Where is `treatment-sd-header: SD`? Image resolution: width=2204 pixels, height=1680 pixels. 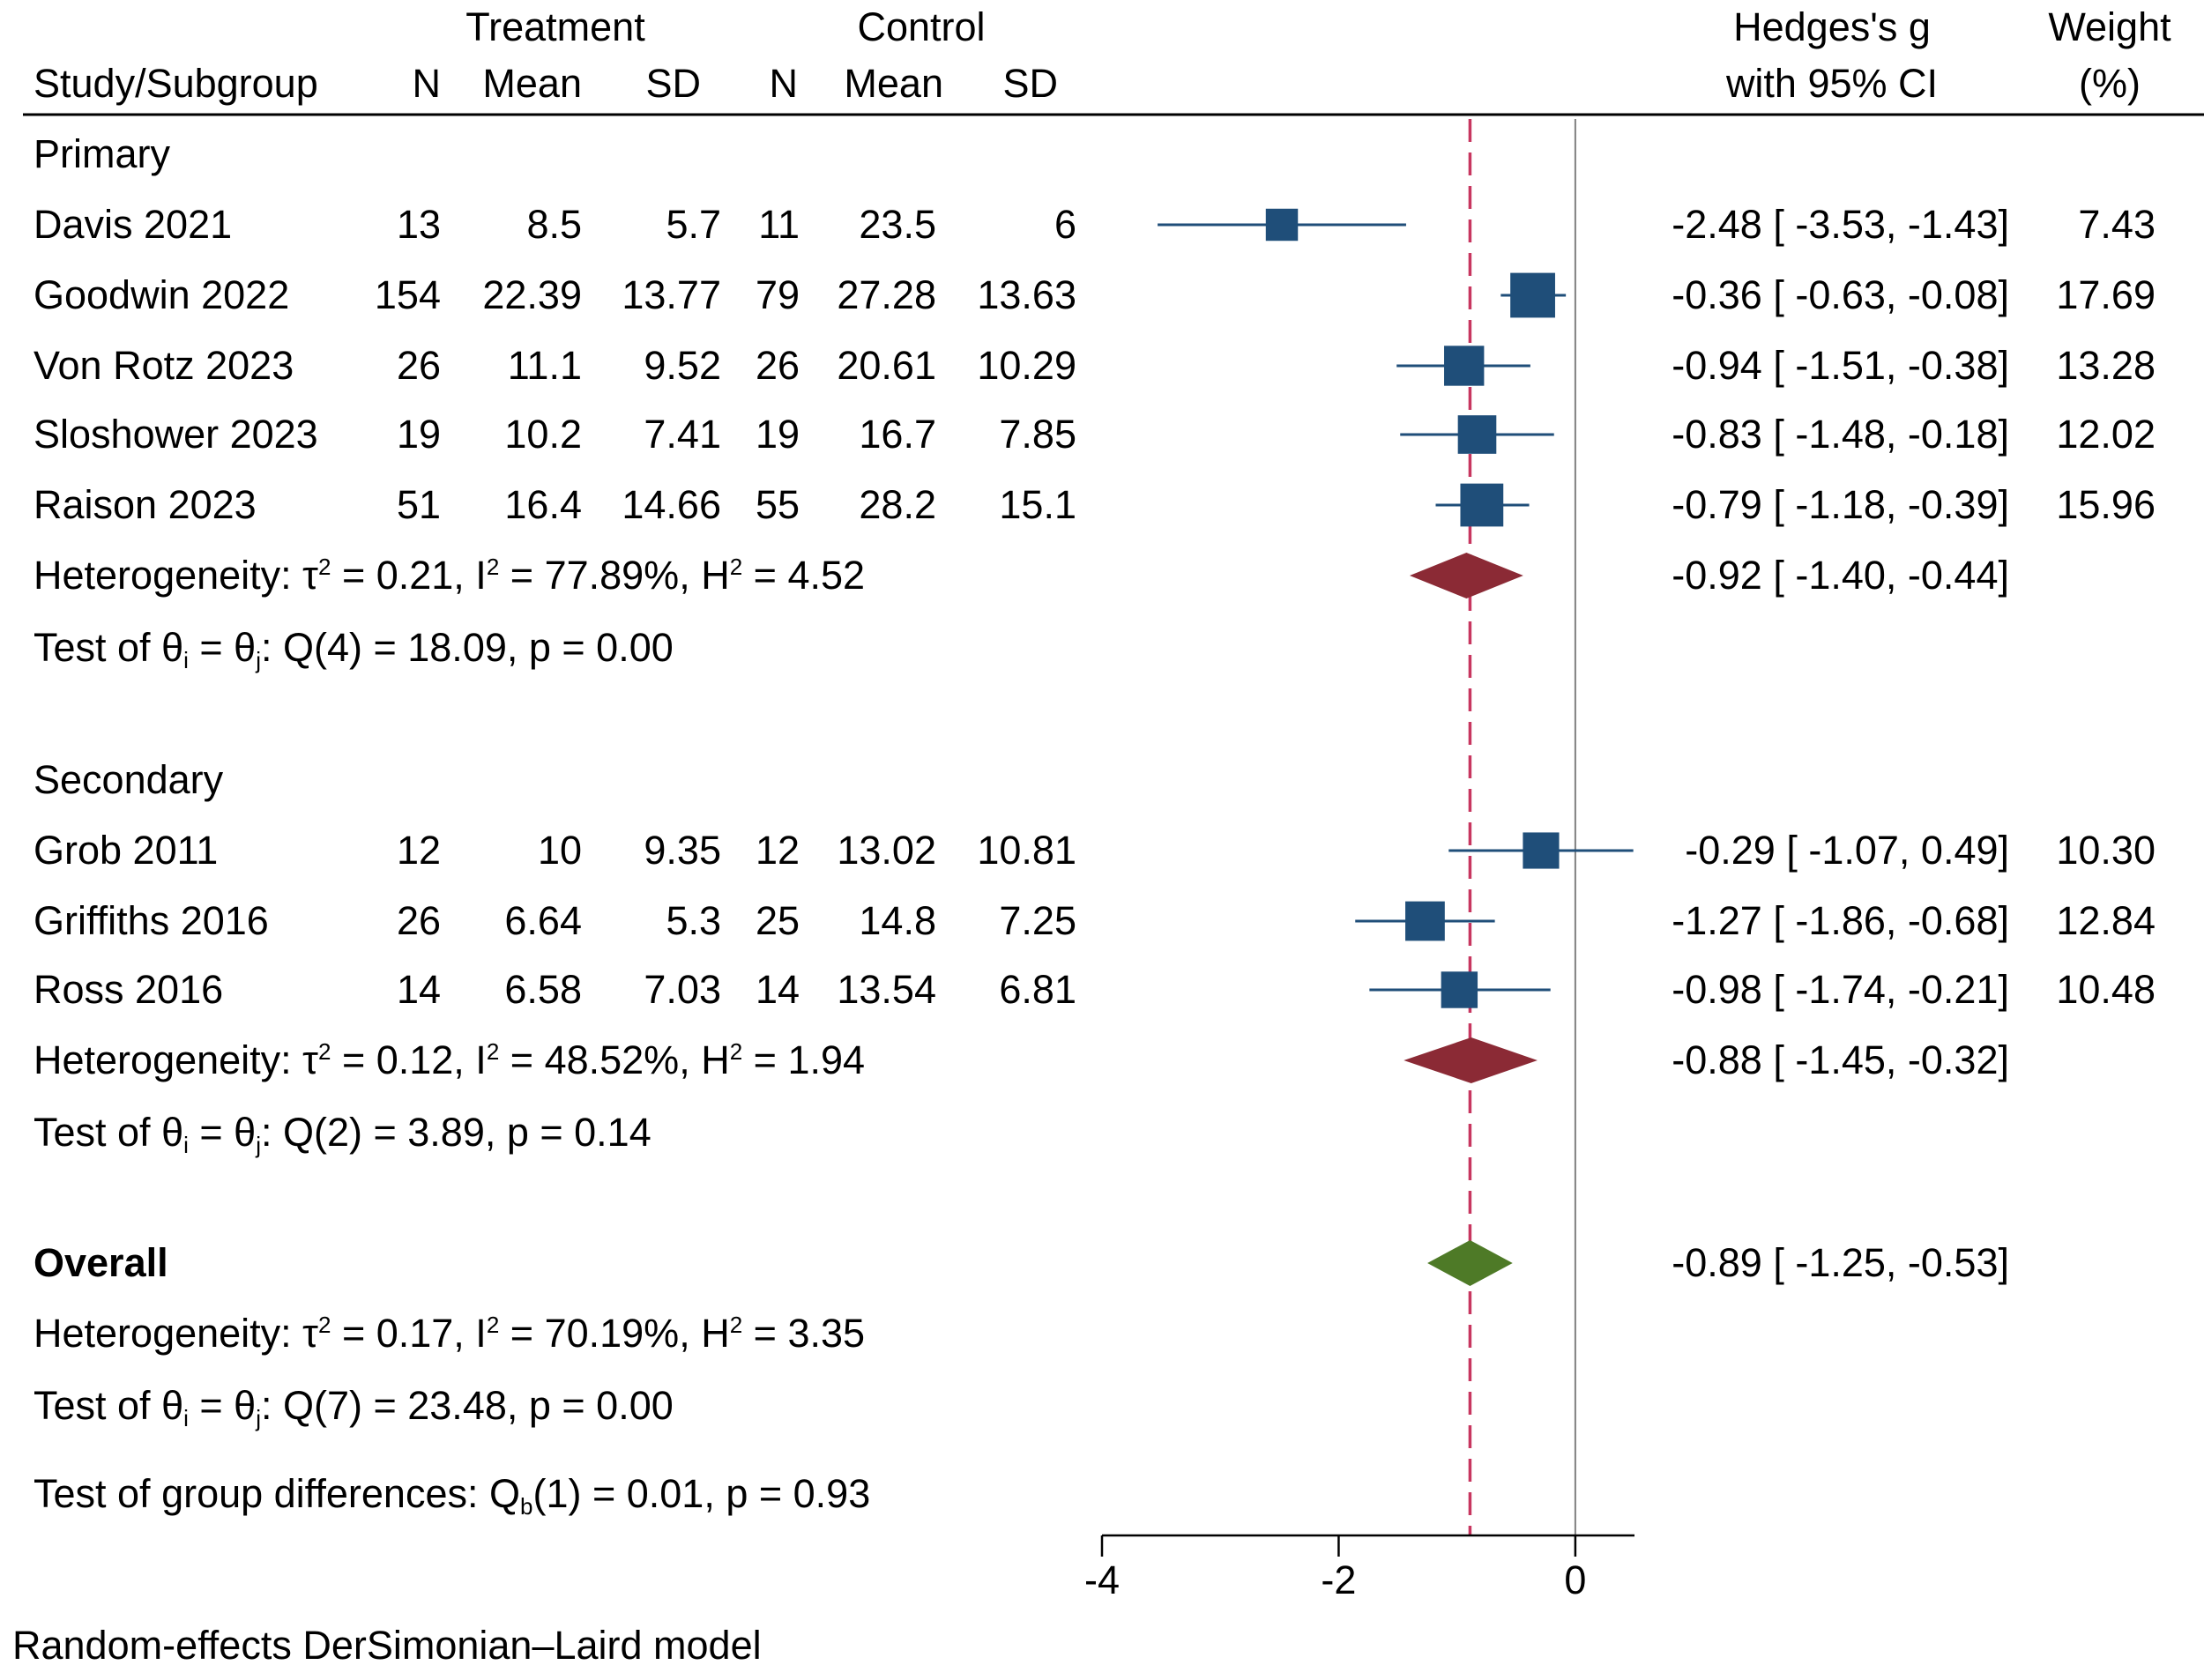 treatment-sd-header: SD is located at coordinates (673, 83).